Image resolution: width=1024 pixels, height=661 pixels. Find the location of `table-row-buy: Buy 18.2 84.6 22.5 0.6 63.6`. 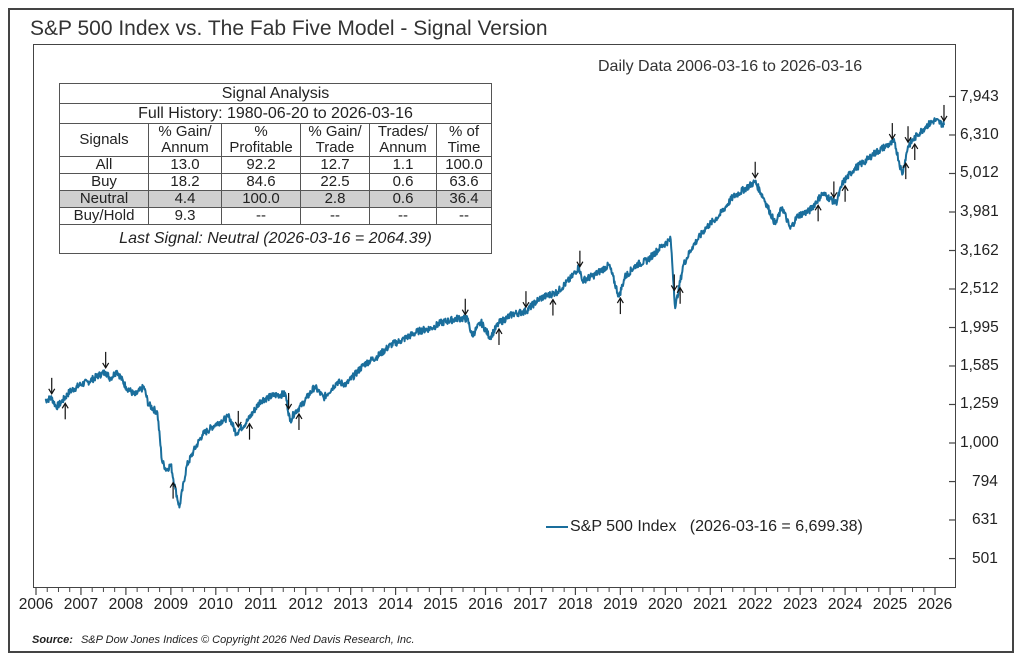

table-row-buy: Buy 18.2 84.6 22.5 0.6 63.6 is located at coordinates (275, 182).